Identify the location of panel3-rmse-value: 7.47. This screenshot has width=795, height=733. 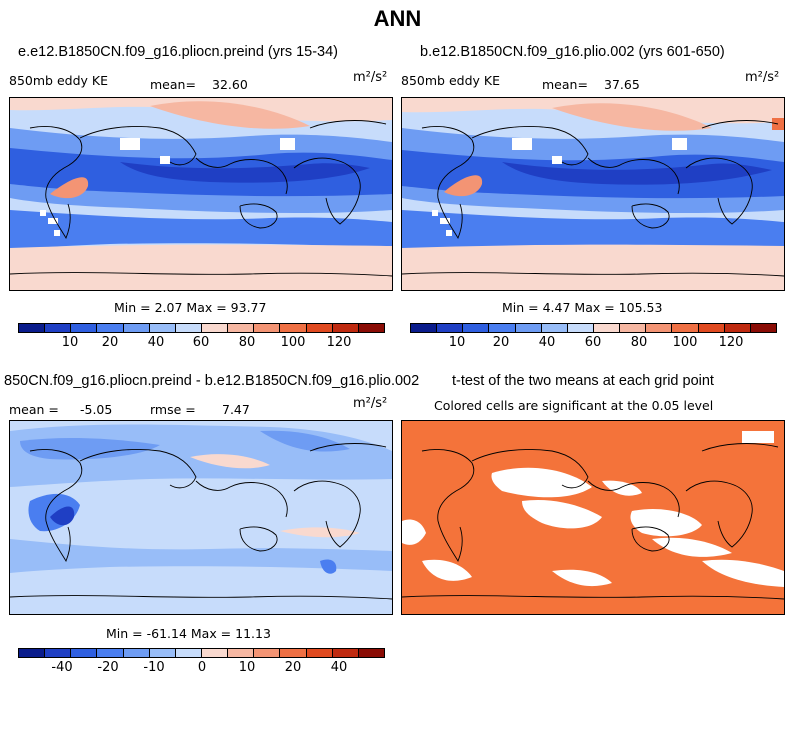
(236, 409).